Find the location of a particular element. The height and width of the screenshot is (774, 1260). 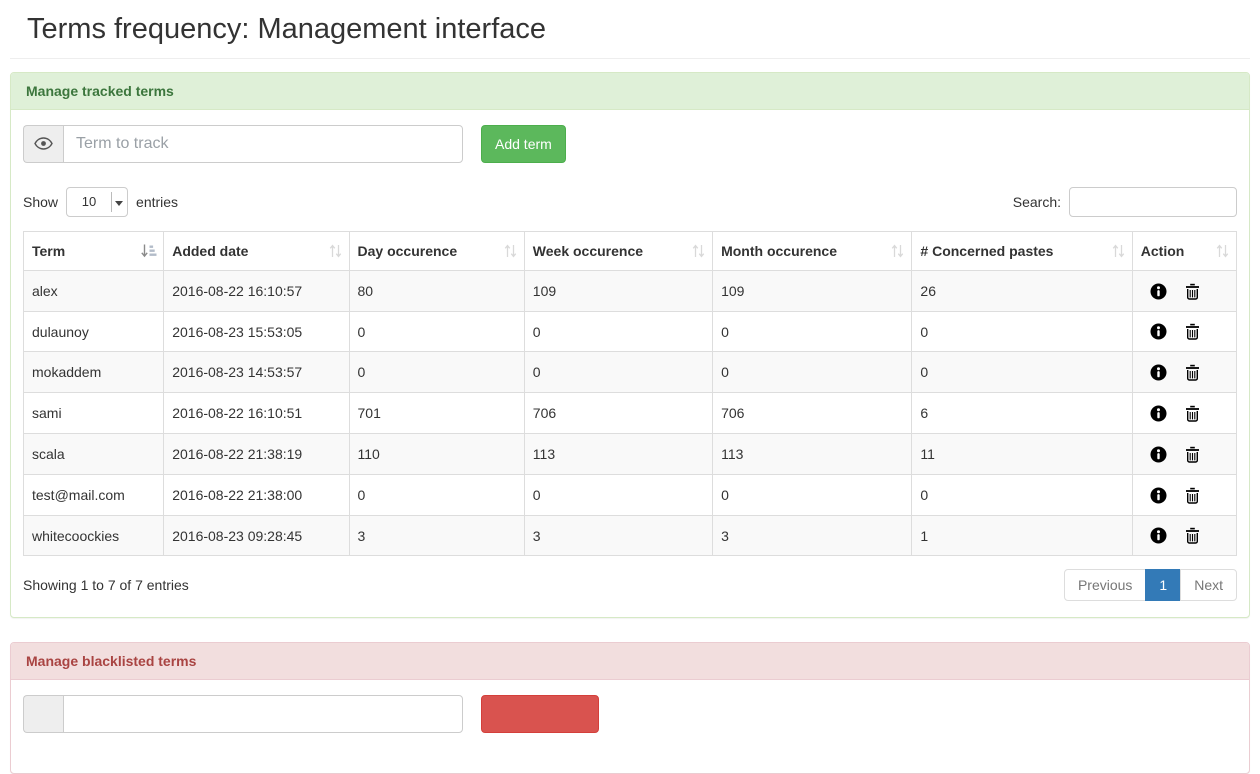

eye-icon is located at coordinates (43, 143).